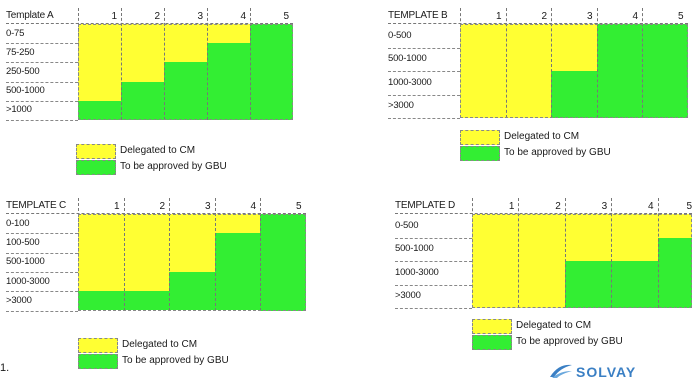  What do you see at coordinates (538, 16) in the screenshot?
I see `template-header: TEMPLATE B 1 2 3 4 5` at bounding box center [538, 16].